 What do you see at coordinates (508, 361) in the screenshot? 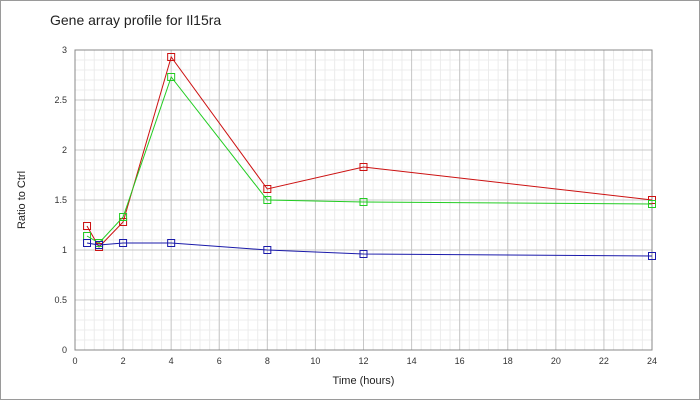
I see `x-tick-label: 18` at bounding box center [508, 361].